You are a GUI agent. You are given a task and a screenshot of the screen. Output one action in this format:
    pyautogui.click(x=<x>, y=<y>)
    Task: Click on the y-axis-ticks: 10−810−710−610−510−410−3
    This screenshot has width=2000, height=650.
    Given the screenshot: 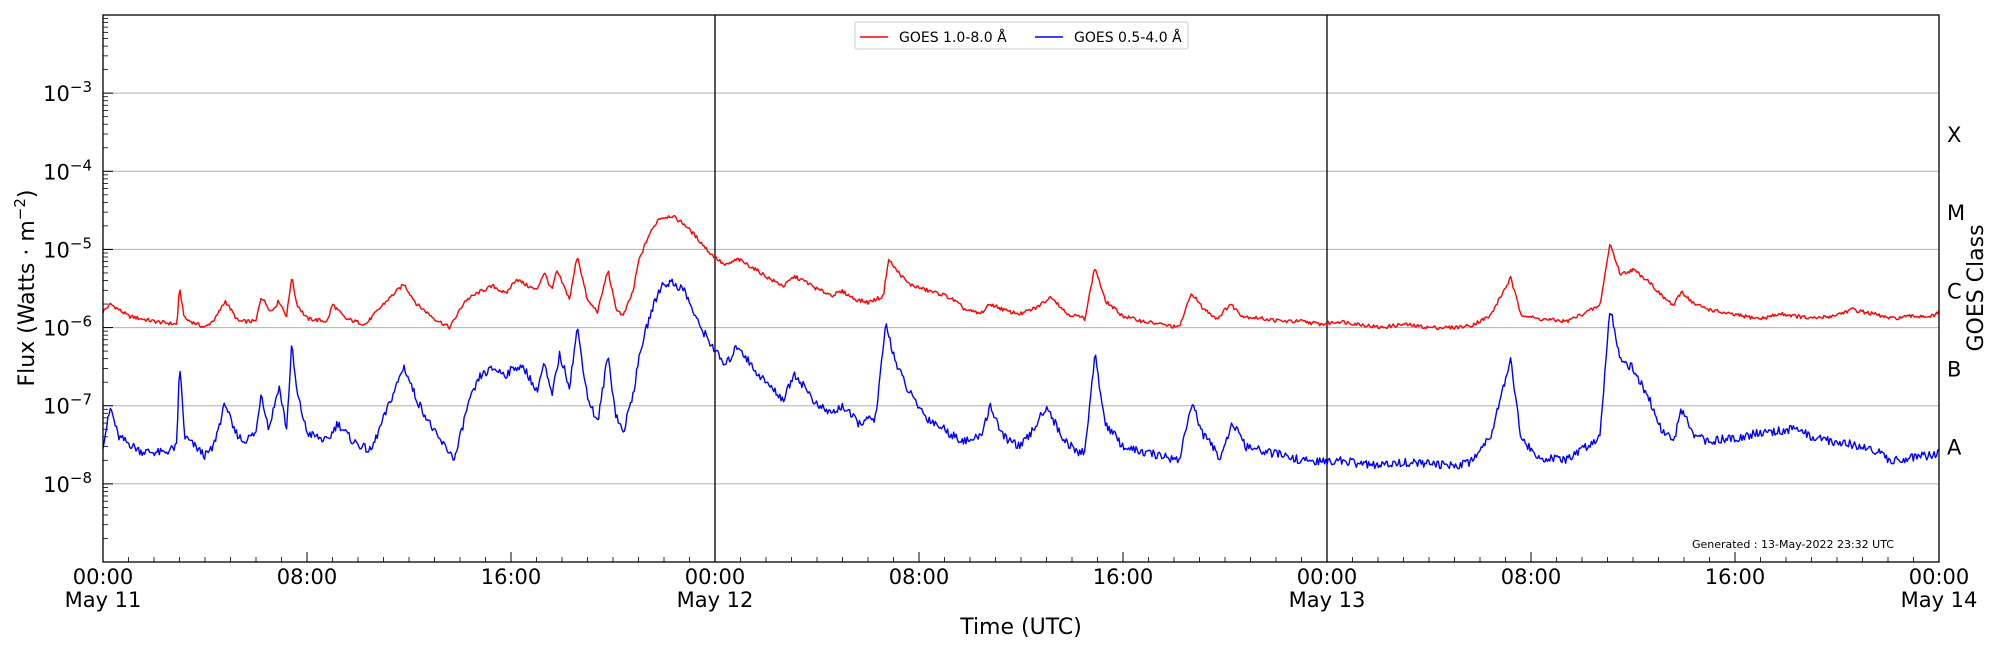 What is the action you would take?
    pyautogui.click(x=78, y=278)
    